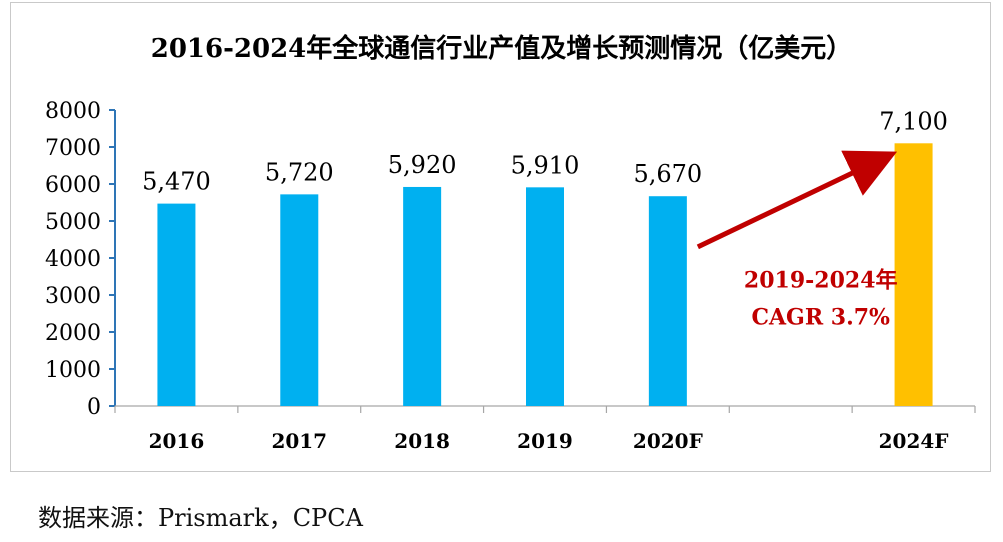  What do you see at coordinates (94, 407) in the screenshot?
I see `y-tick-label: 0` at bounding box center [94, 407].